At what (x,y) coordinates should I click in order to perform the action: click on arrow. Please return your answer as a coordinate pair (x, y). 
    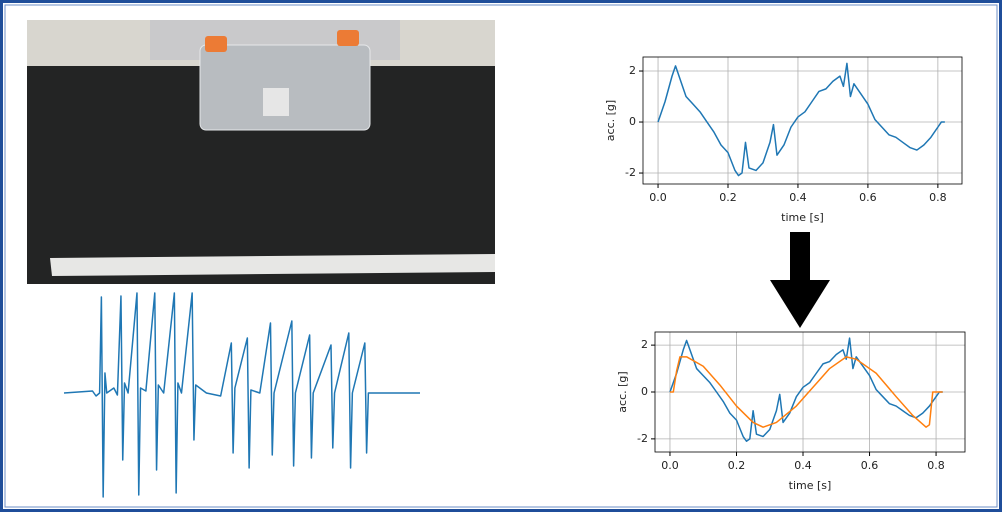
    Looking at the image, I should click on (800, 280).